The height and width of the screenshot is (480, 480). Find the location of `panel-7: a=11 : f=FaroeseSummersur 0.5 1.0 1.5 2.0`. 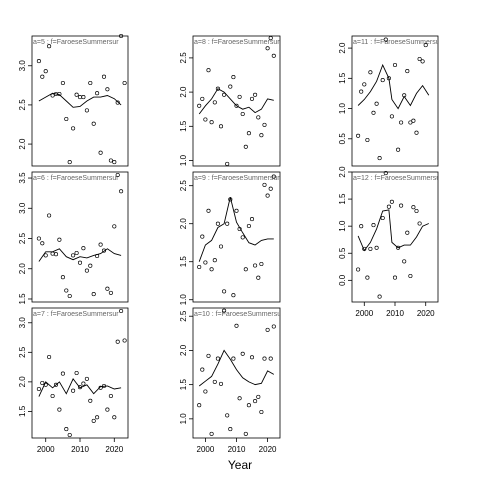

panel-7: a=11 : f=FaroeseSummersur 0.5 1.0 1.5 2.0 is located at coordinates (390, 101).